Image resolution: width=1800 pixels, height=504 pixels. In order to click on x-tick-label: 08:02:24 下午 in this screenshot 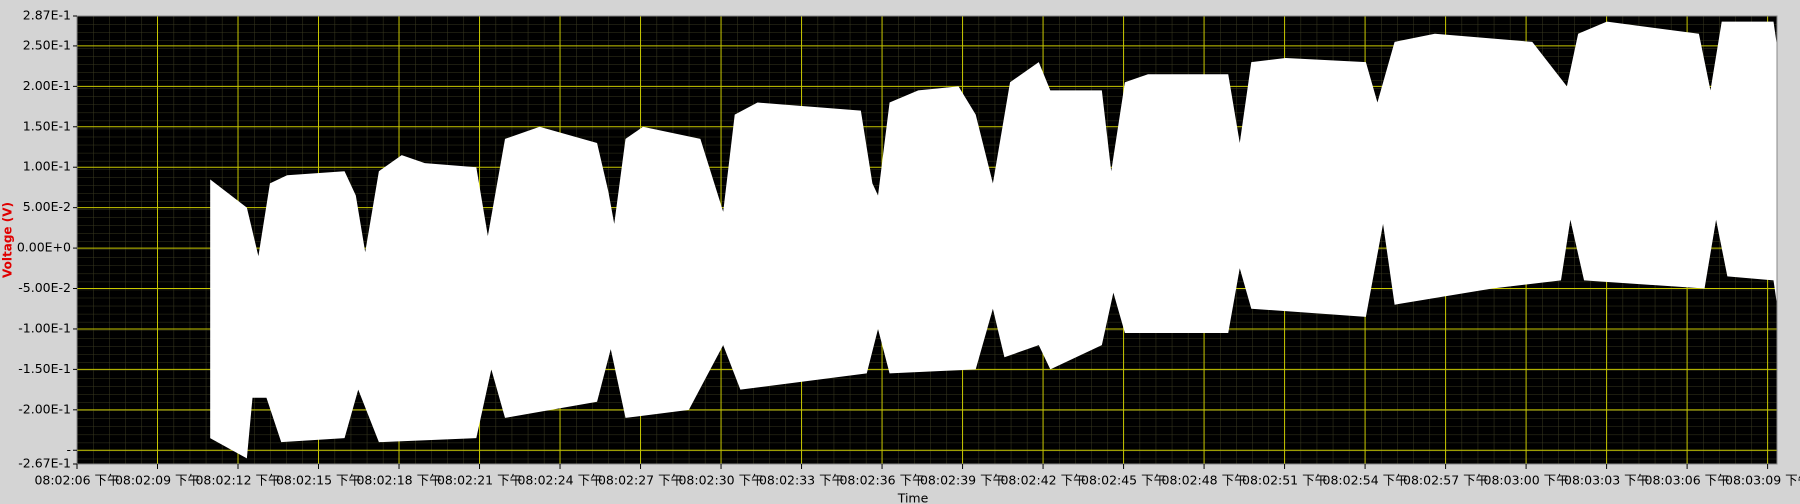, I will do `click(559, 480)`.